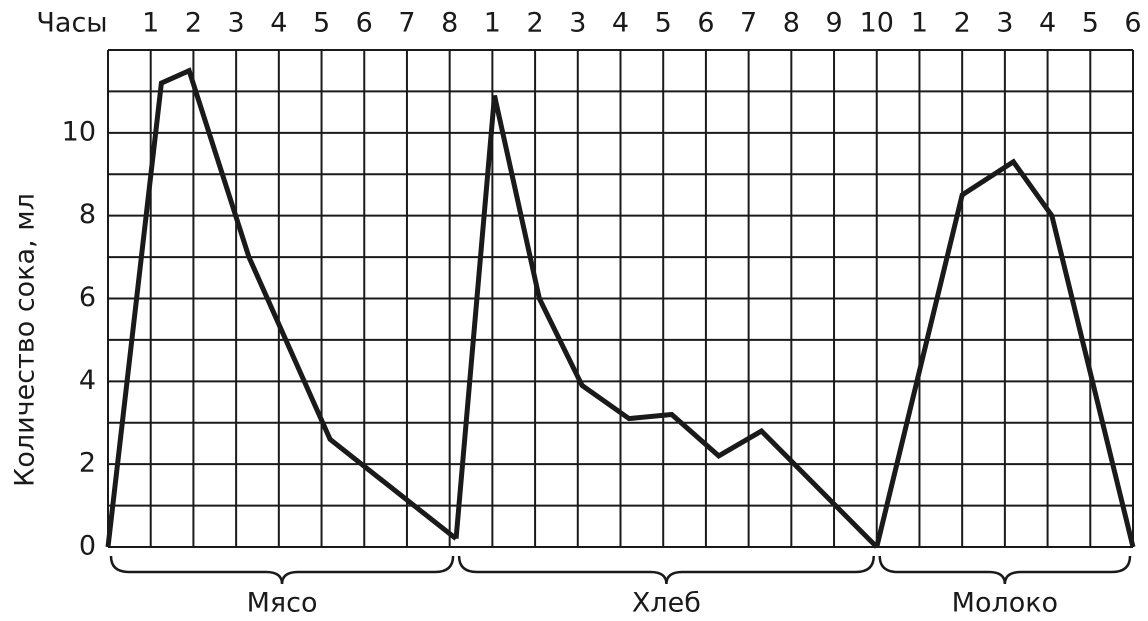  Describe the element at coordinates (282, 603) in the screenshot. I see `series-label: Мясо` at that location.